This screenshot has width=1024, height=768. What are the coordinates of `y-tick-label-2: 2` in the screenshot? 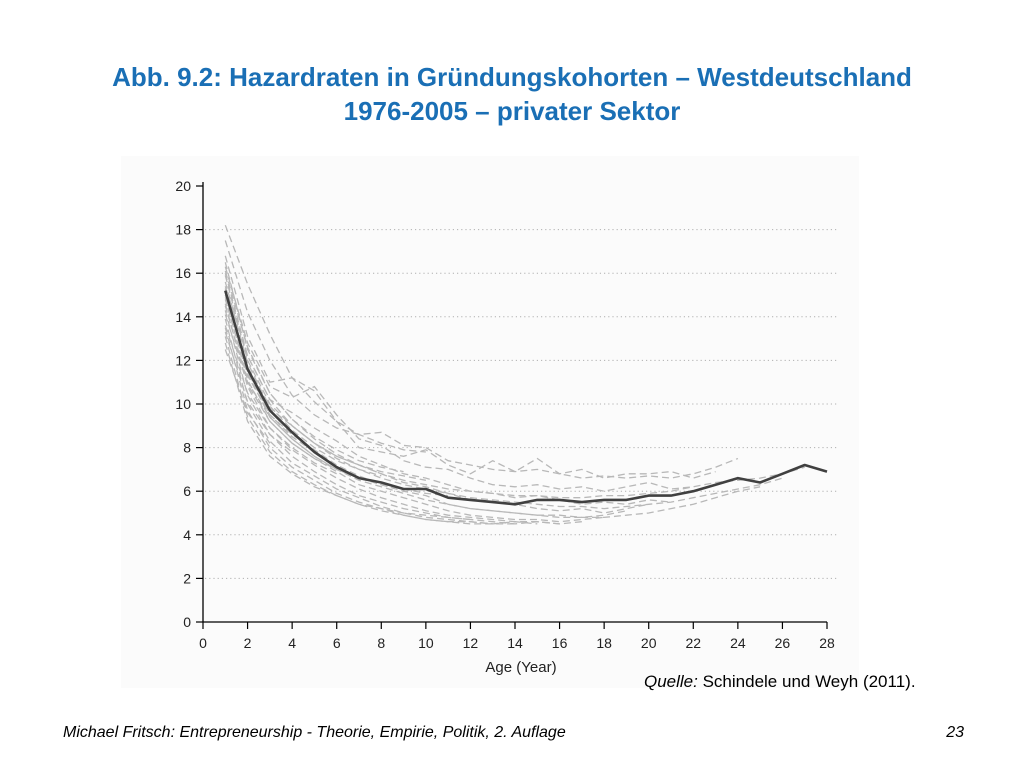 It's located at (187, 578).